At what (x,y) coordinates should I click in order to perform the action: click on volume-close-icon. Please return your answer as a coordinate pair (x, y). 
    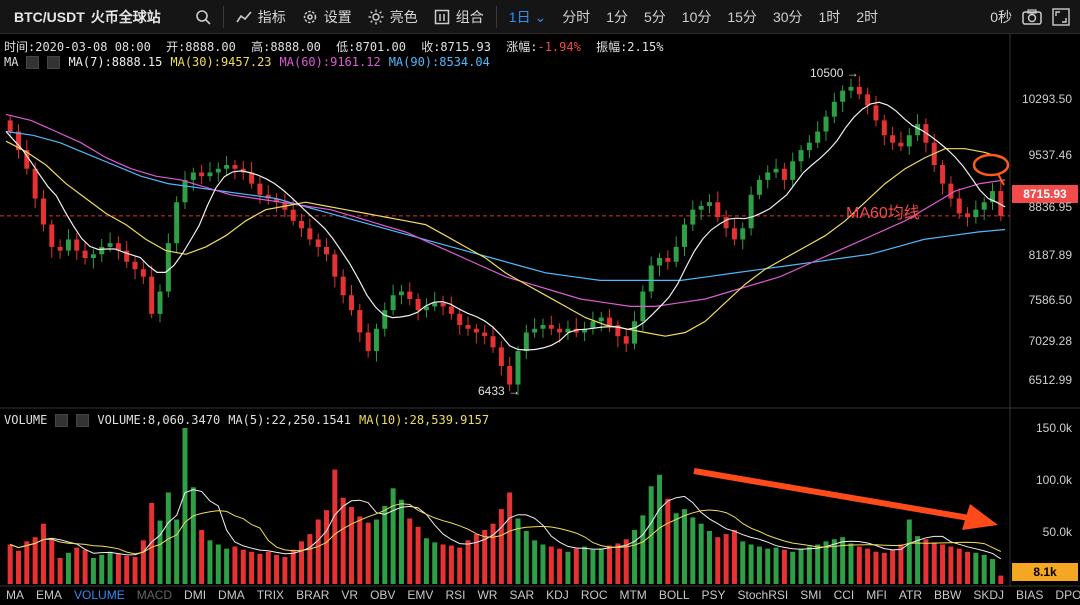
    Looking at the image, I should click on (83, 420).